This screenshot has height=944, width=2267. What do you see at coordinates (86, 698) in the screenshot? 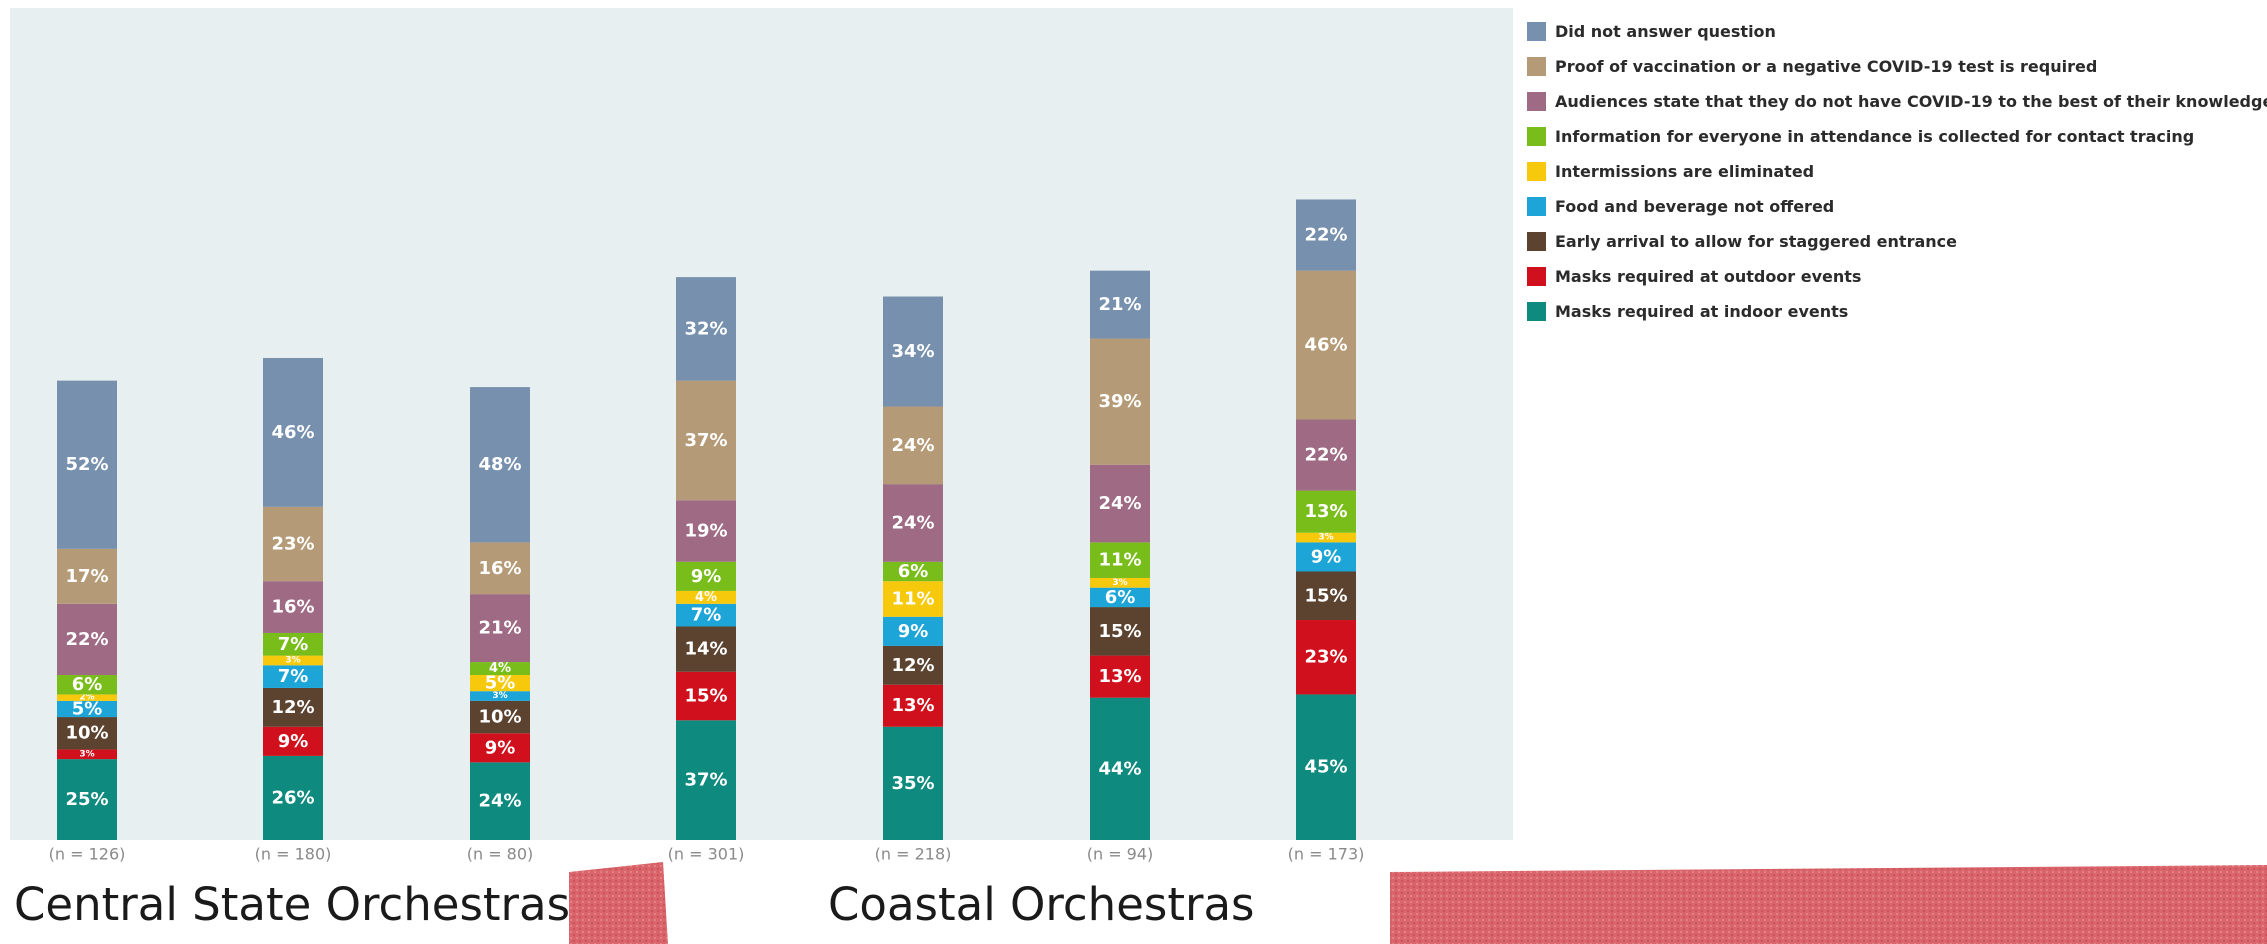
I see `data-label: 2%` at bounding box center [86, 698].